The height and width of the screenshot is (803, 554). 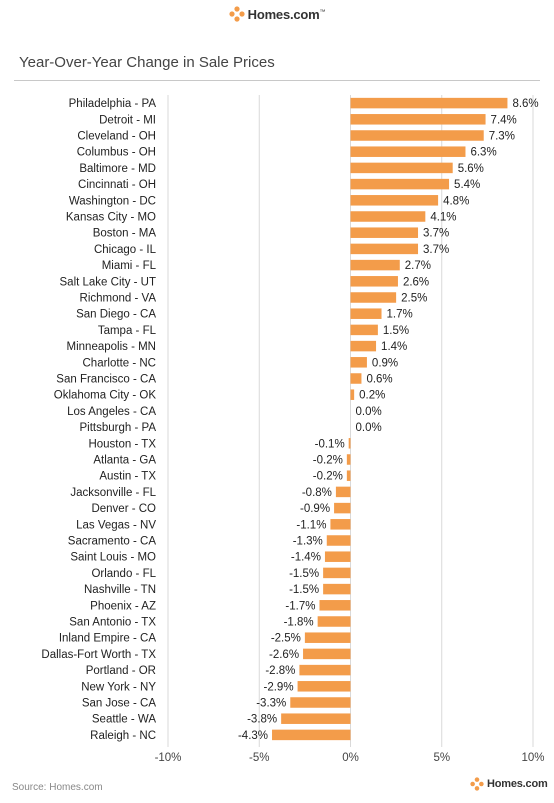 What do you see at coordinates (117, 169) in the screenshot?
I see `category-label: Baltimore - MD` at bounding box center [117, 169].